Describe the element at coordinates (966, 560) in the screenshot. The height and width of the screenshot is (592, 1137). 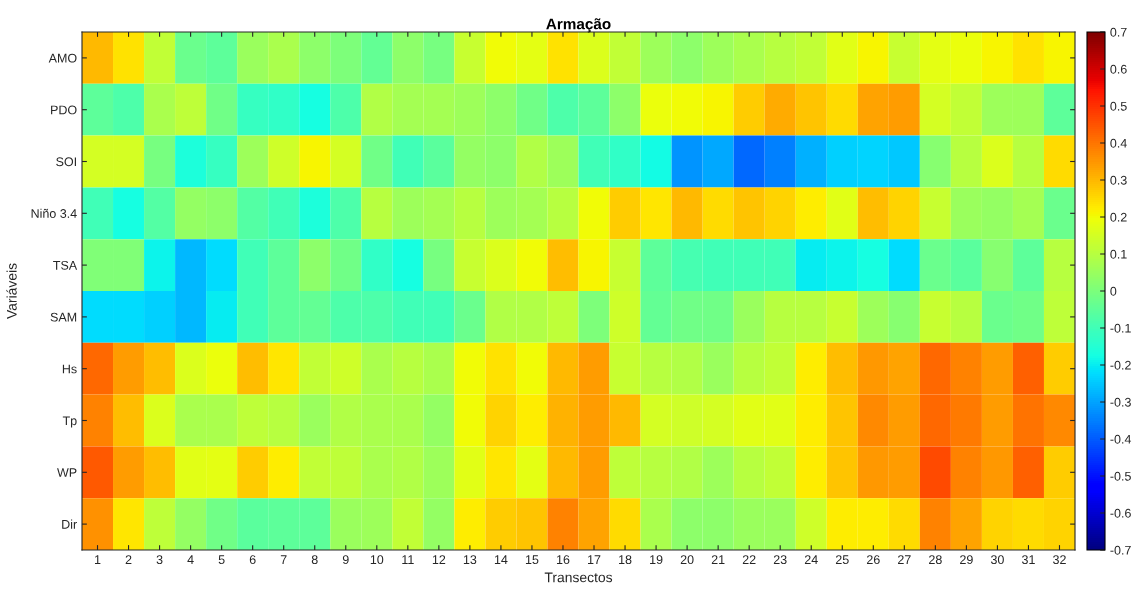
I see `x-tick-label: 29` at that location.